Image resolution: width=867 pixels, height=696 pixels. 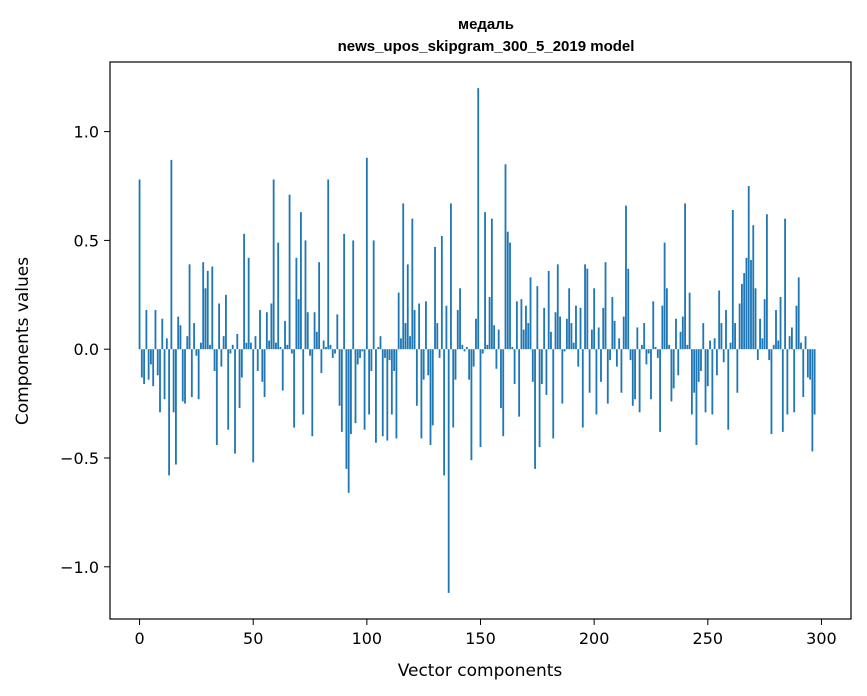 What do you see at coordinates (79, 458) in the screenshot?
I see `y-tick-label: −0.5` at bounding box center [79, 458].